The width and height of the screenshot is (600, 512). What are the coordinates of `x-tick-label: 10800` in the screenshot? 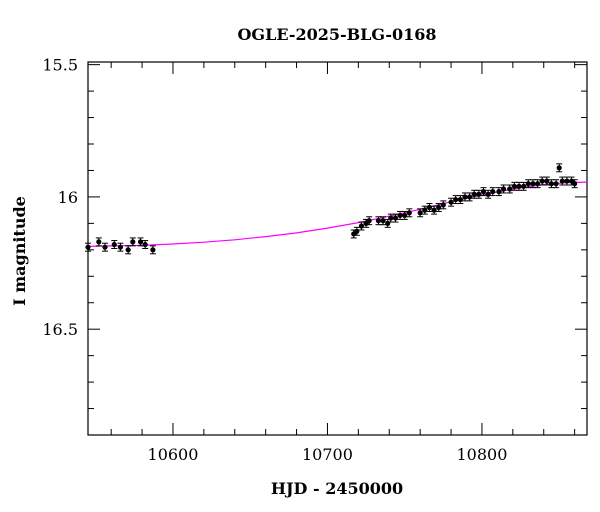 It's located at (481, 454).